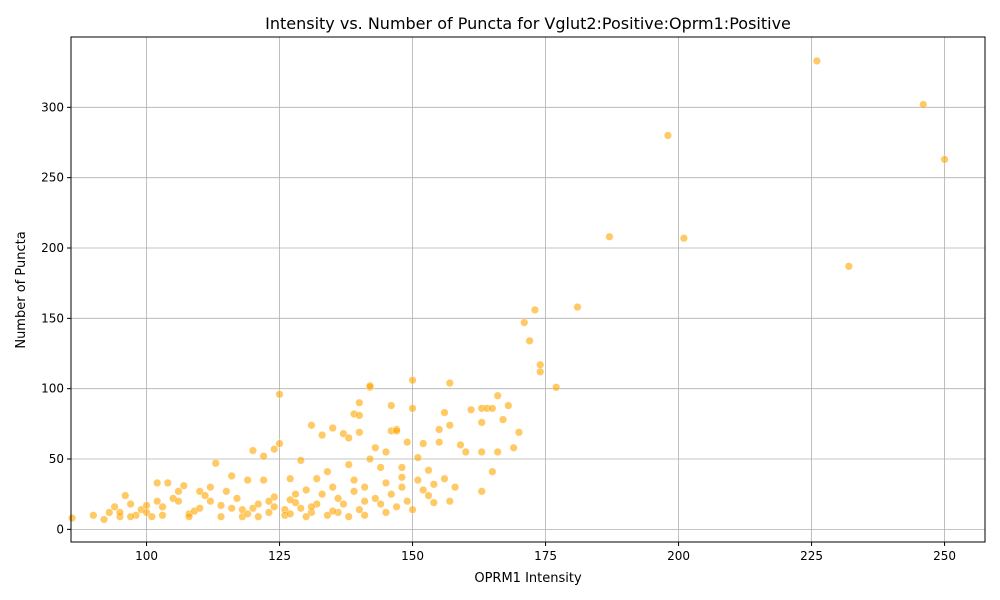  What do you see at coordinates (811, 556) in the screenshot?
I see `x-tick-label: 225` at bounding box center [811, 556].